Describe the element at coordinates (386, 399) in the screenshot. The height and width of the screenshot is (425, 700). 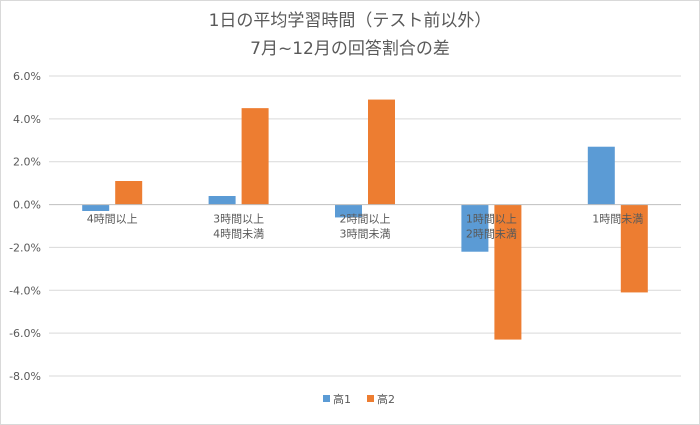
I see `legend-label: 高2` at that location.